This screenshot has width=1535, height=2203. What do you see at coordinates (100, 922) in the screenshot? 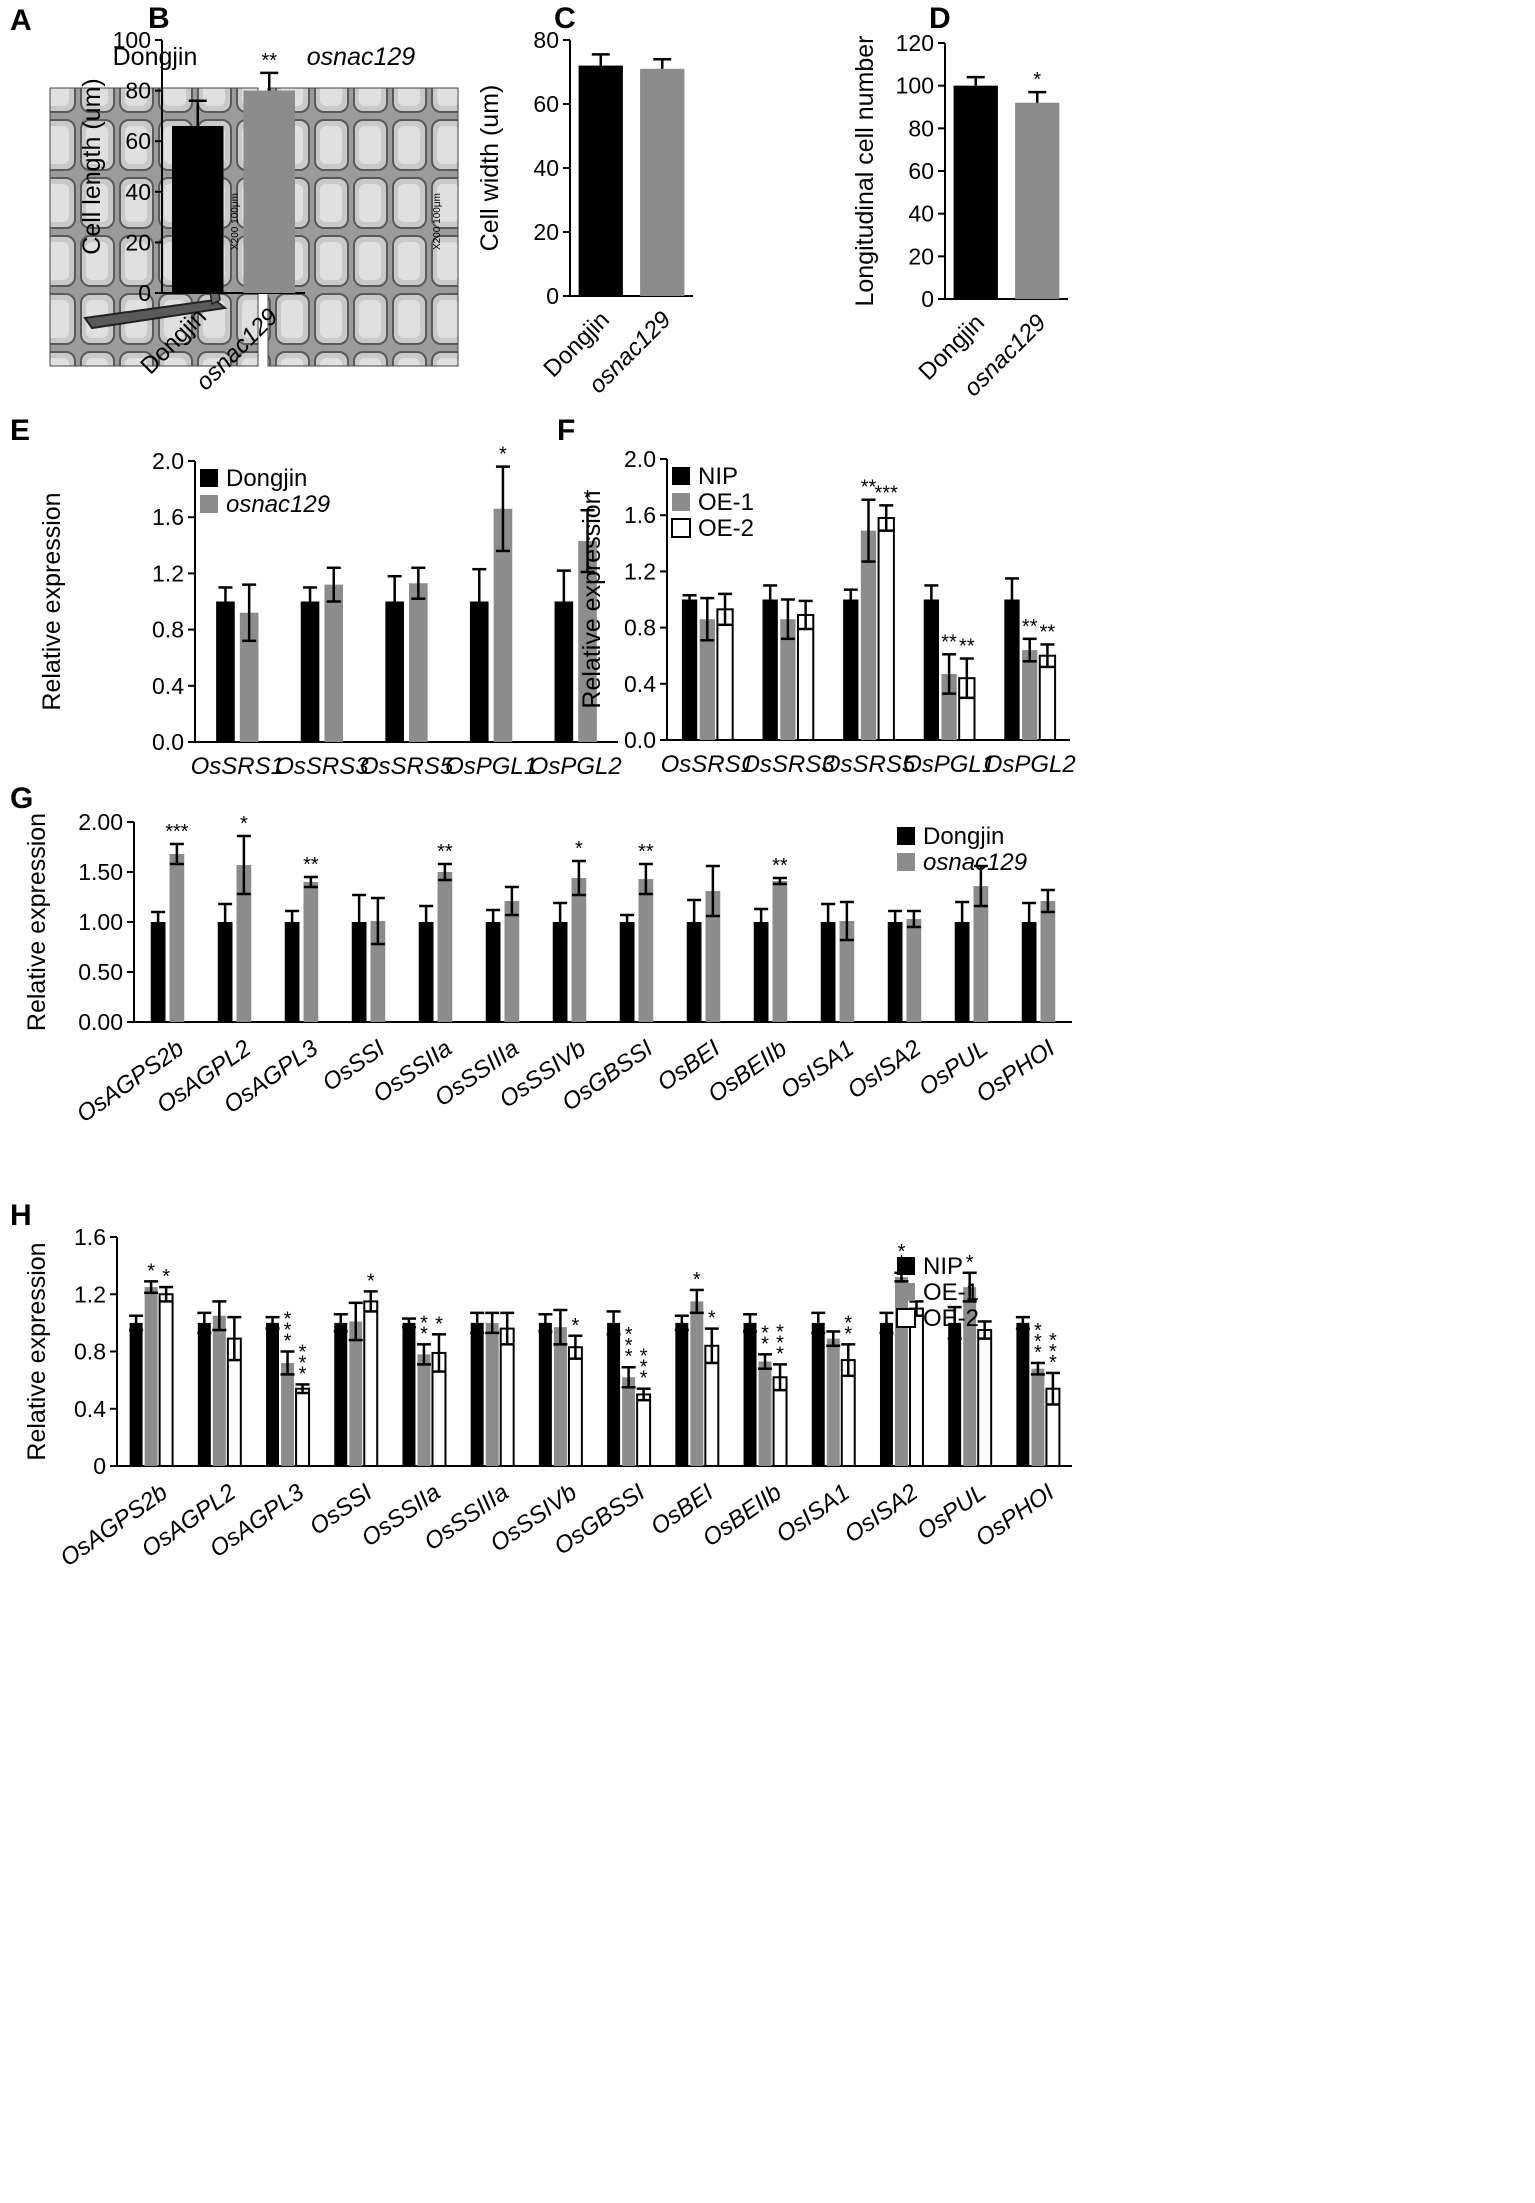
I see `y-tick-label: 1.00` at bounding box center [100, 922].